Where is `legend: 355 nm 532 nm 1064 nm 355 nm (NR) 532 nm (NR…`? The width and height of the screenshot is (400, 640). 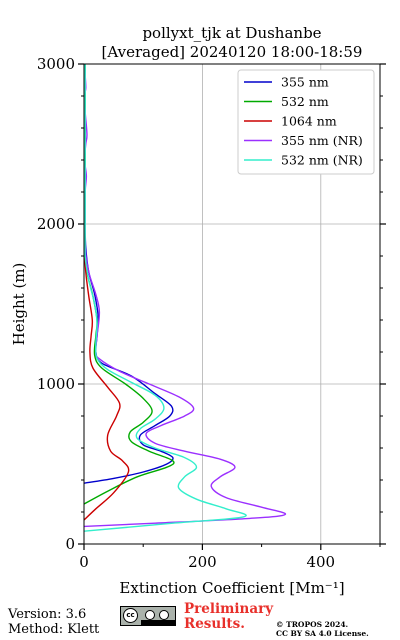
legend: 355 nm 532 nm 1064 nm 355 nm (NR) 532 nm (NR… is located at coordinates (306, 122).